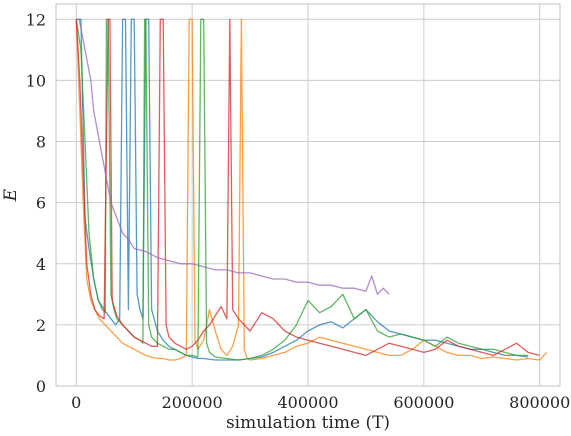 The width and height of the screenshot is (571, 436). I want to click on x-axis-label: simulation time (T), so click(308, 423).